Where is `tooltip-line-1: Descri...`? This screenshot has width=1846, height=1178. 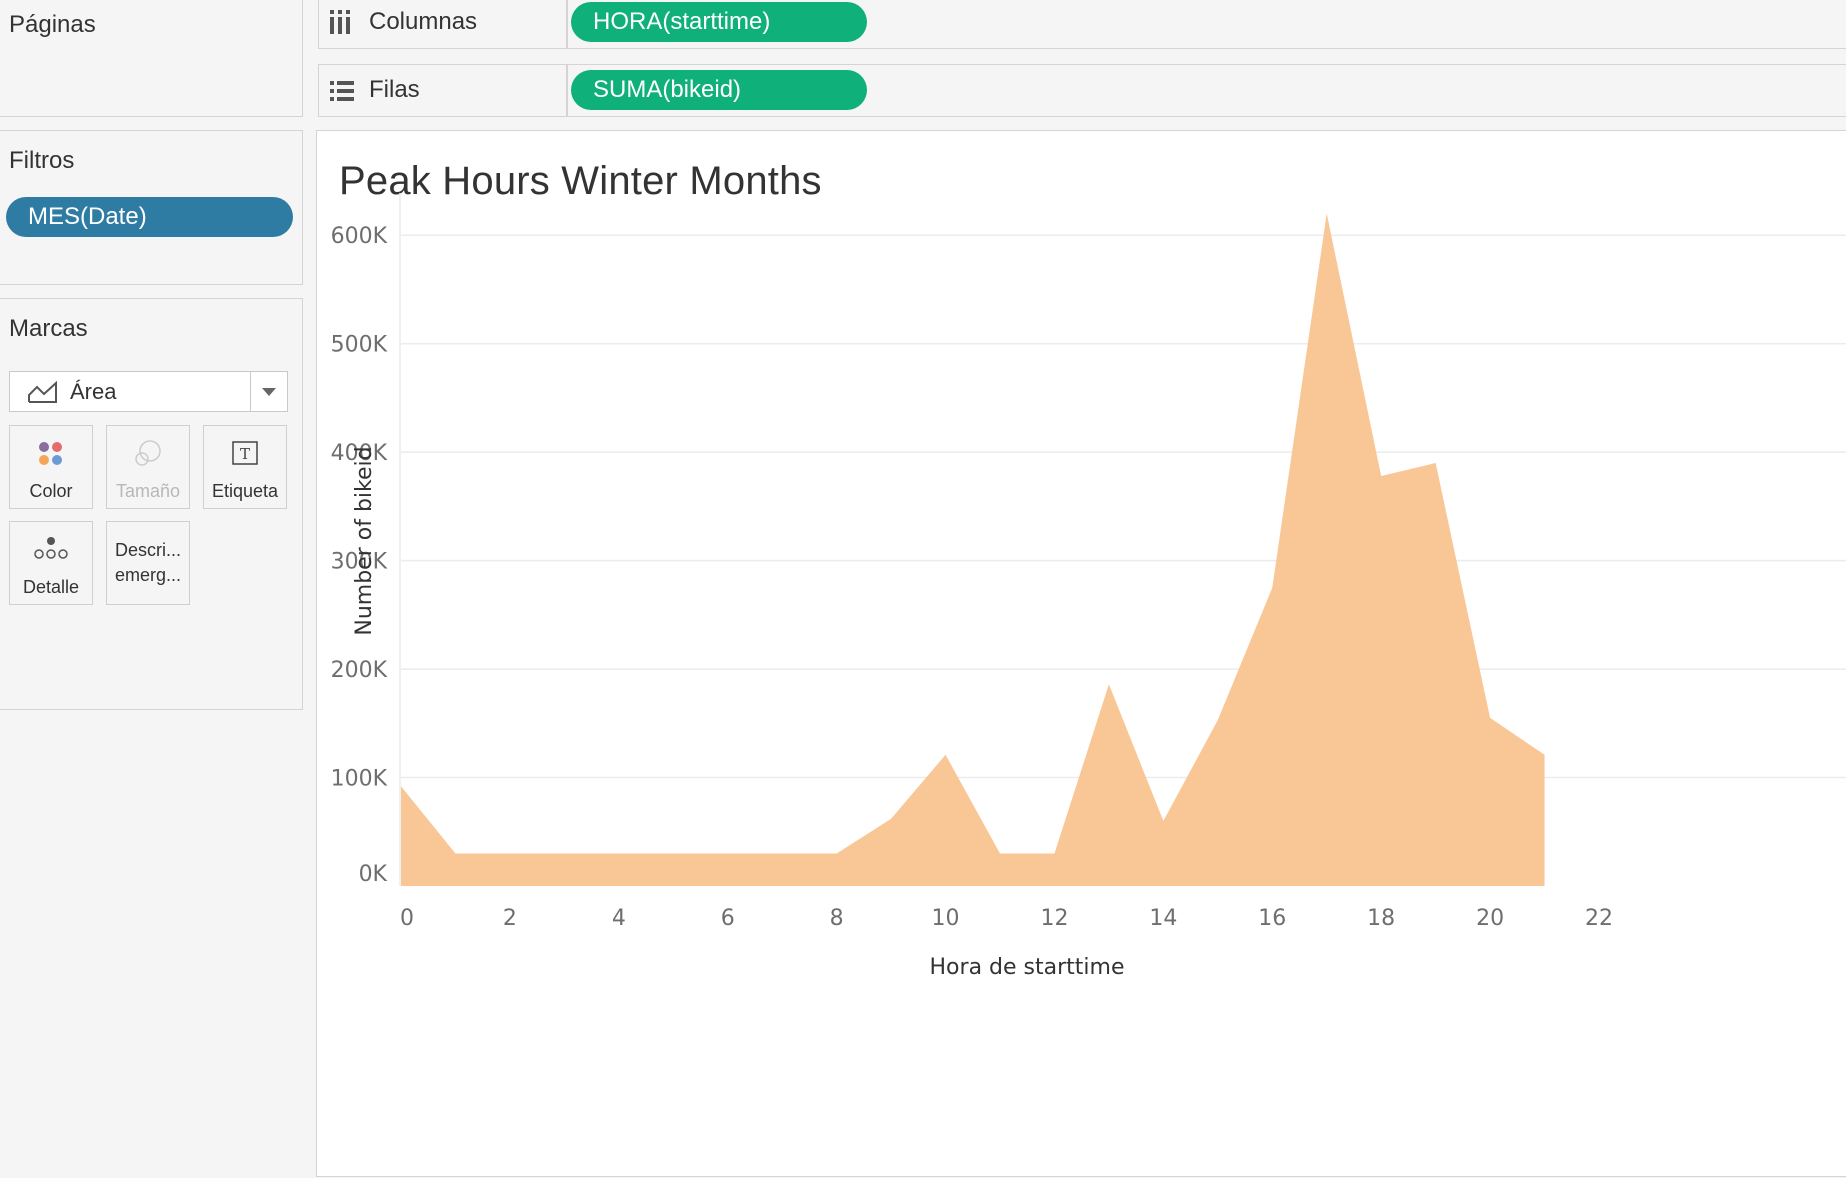
tooltip-line-1: Descri... is located at coordinates (148, 550).